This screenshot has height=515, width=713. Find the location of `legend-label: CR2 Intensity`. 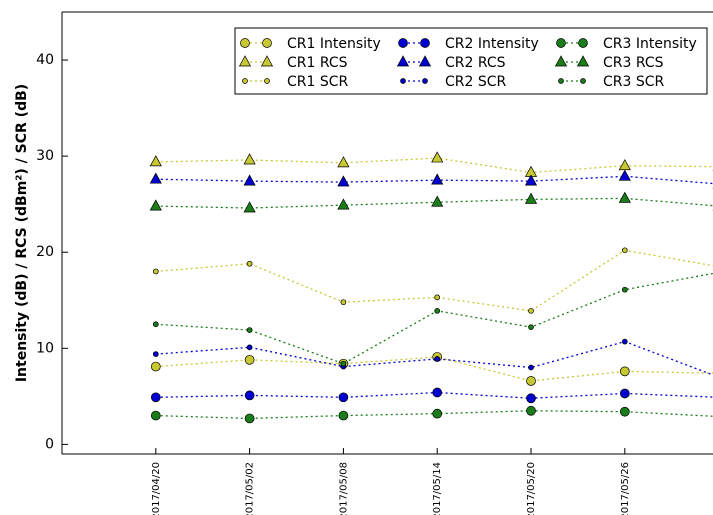

legend-label: CR2 Intensity is located at coordinates (492, 44).